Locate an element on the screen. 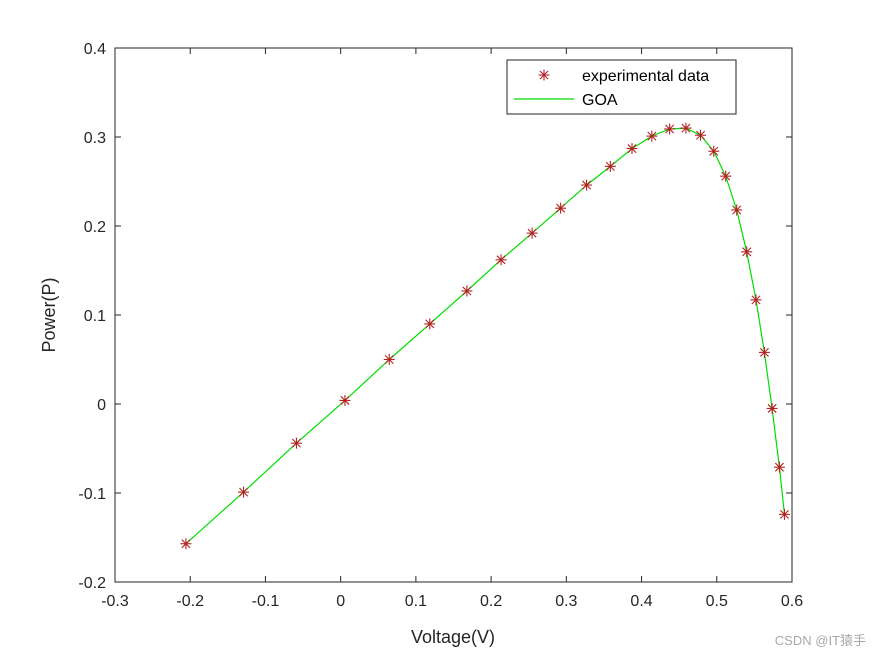 The image size is (875, 656). x-tick-label: 0.2 is located at coordinates (491, 601).